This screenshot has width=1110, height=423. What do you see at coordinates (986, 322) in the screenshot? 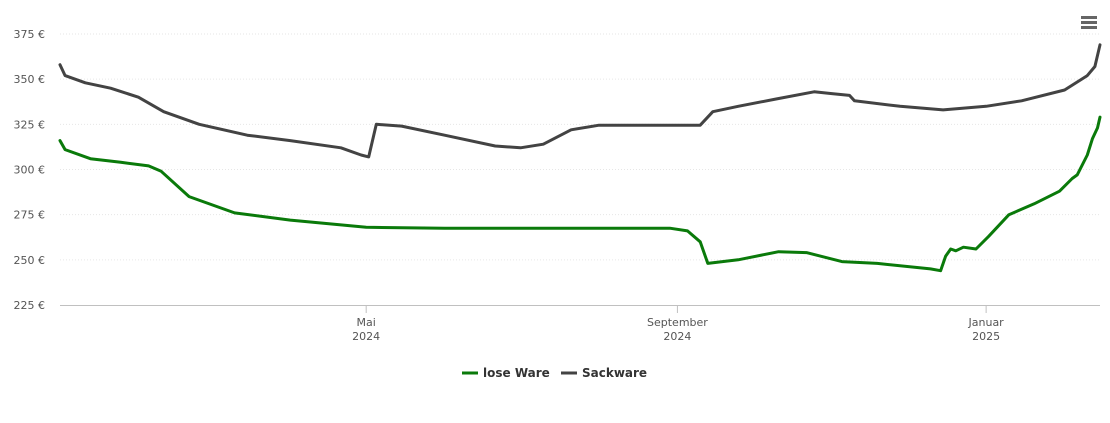
I see `x-tick-month: Januar` at bounding box center [986, 322].